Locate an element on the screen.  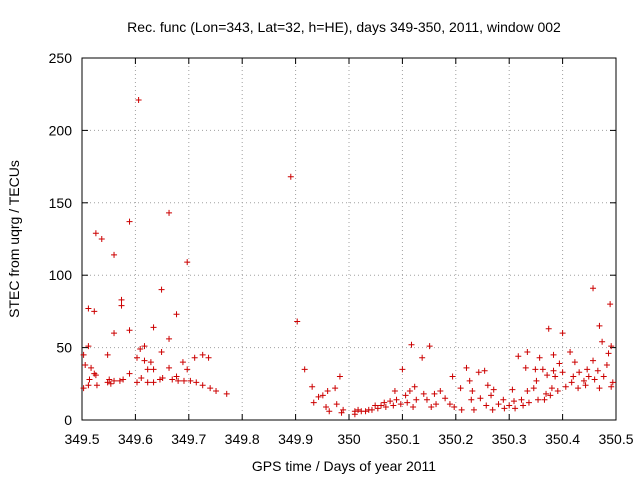
x-tick-label: 349.5 is located at coordinates (81, 439).